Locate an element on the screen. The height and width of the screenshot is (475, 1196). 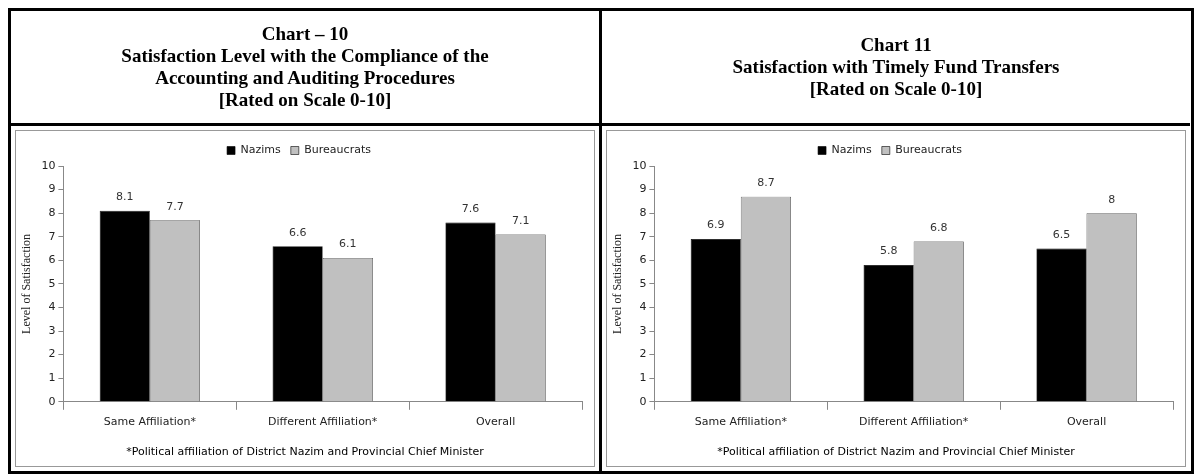
data-label: 6.8 is located at coordinates (939, 227).